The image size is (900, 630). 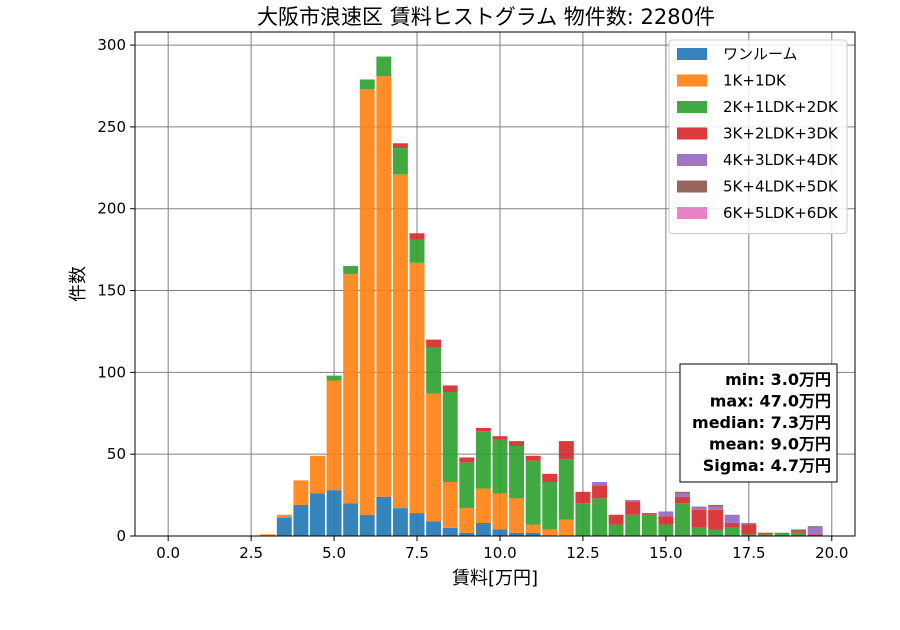 I want to click on legend-label-0: ワンルーム, so click(x=760, y=54).